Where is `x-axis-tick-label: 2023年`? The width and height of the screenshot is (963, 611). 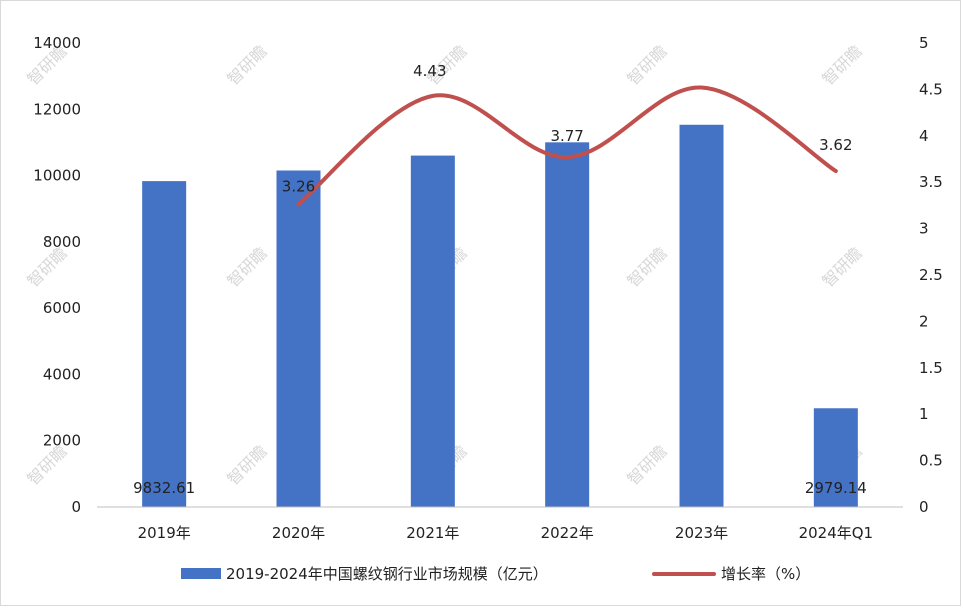 x-axis-tick-label: 2023年 is located at coordinates (701, 533).